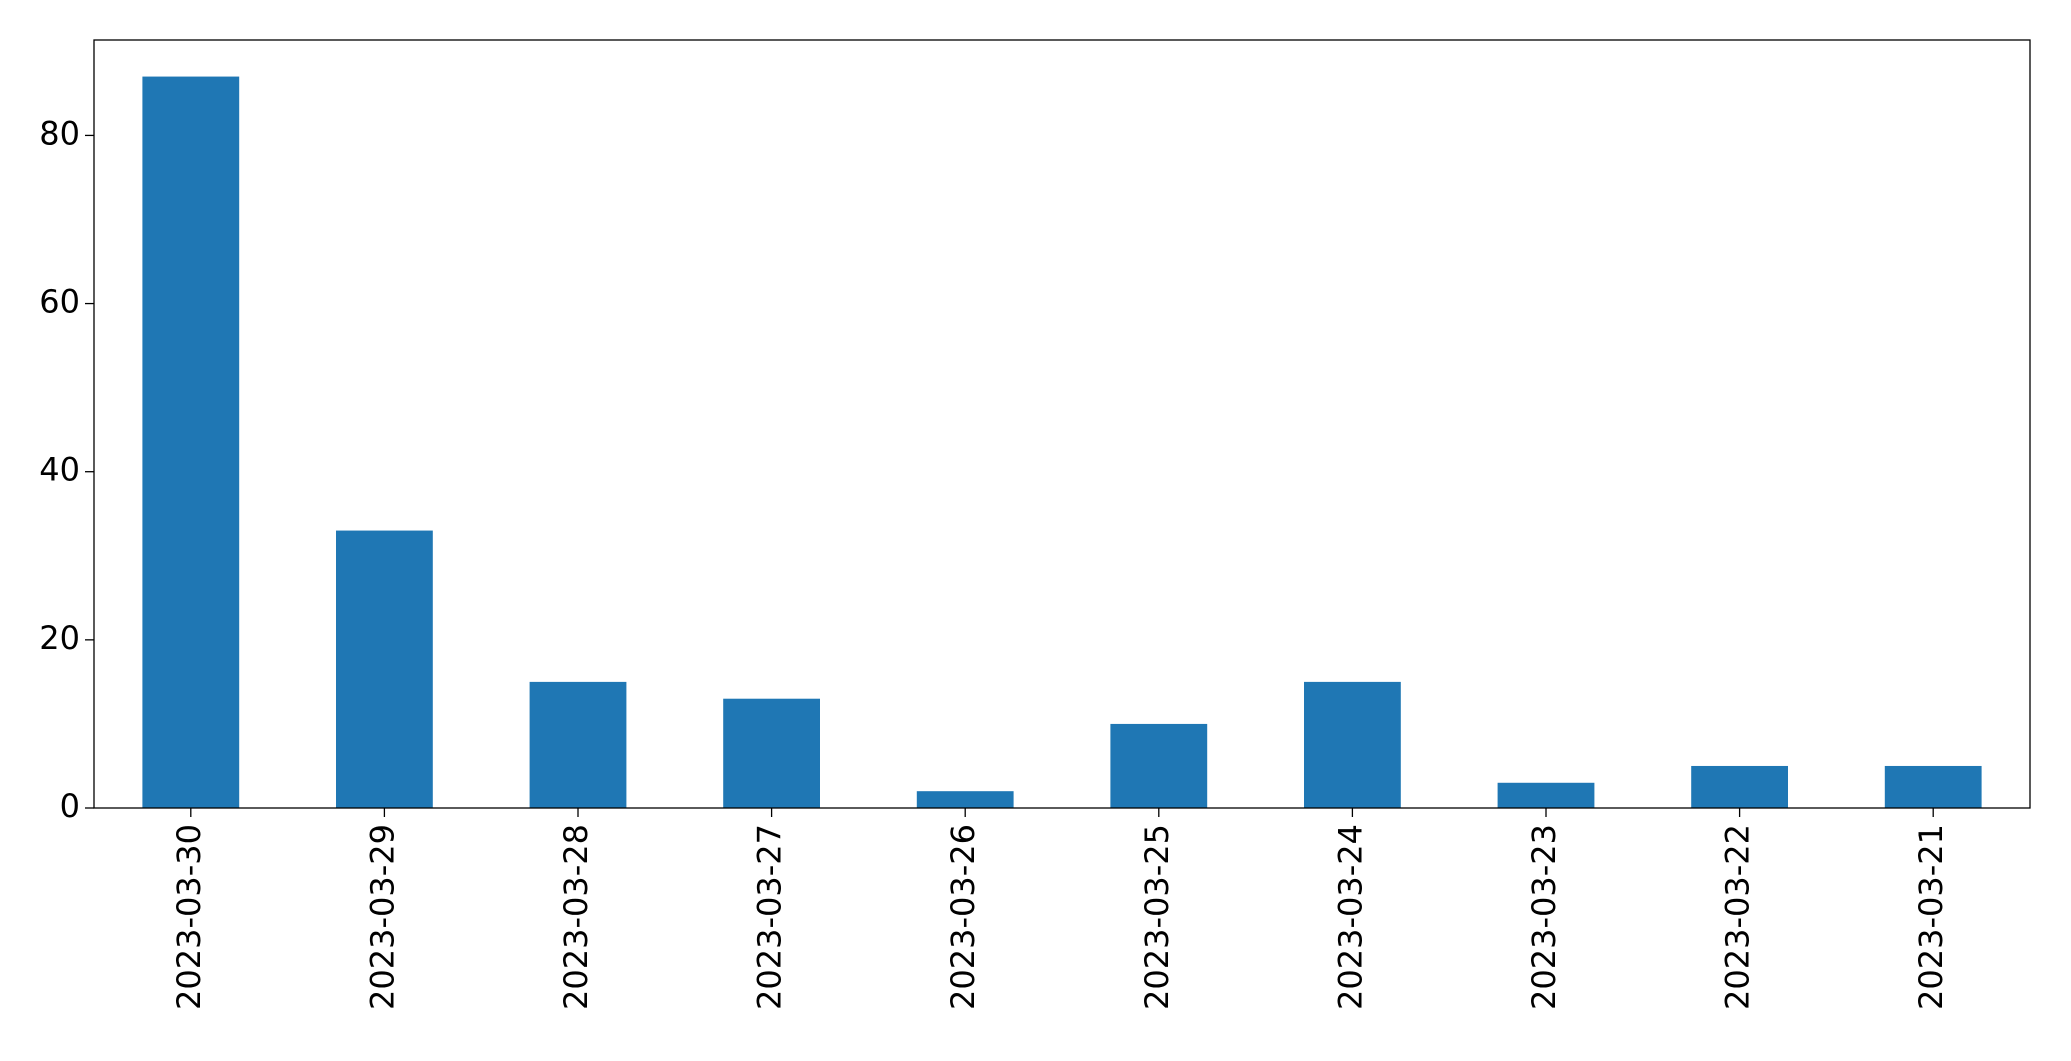  What do you see at coordinates (963, 917) in the screenshot?
I see `x-tick-label: 2023-03-26` at bounding box center [963, 917].